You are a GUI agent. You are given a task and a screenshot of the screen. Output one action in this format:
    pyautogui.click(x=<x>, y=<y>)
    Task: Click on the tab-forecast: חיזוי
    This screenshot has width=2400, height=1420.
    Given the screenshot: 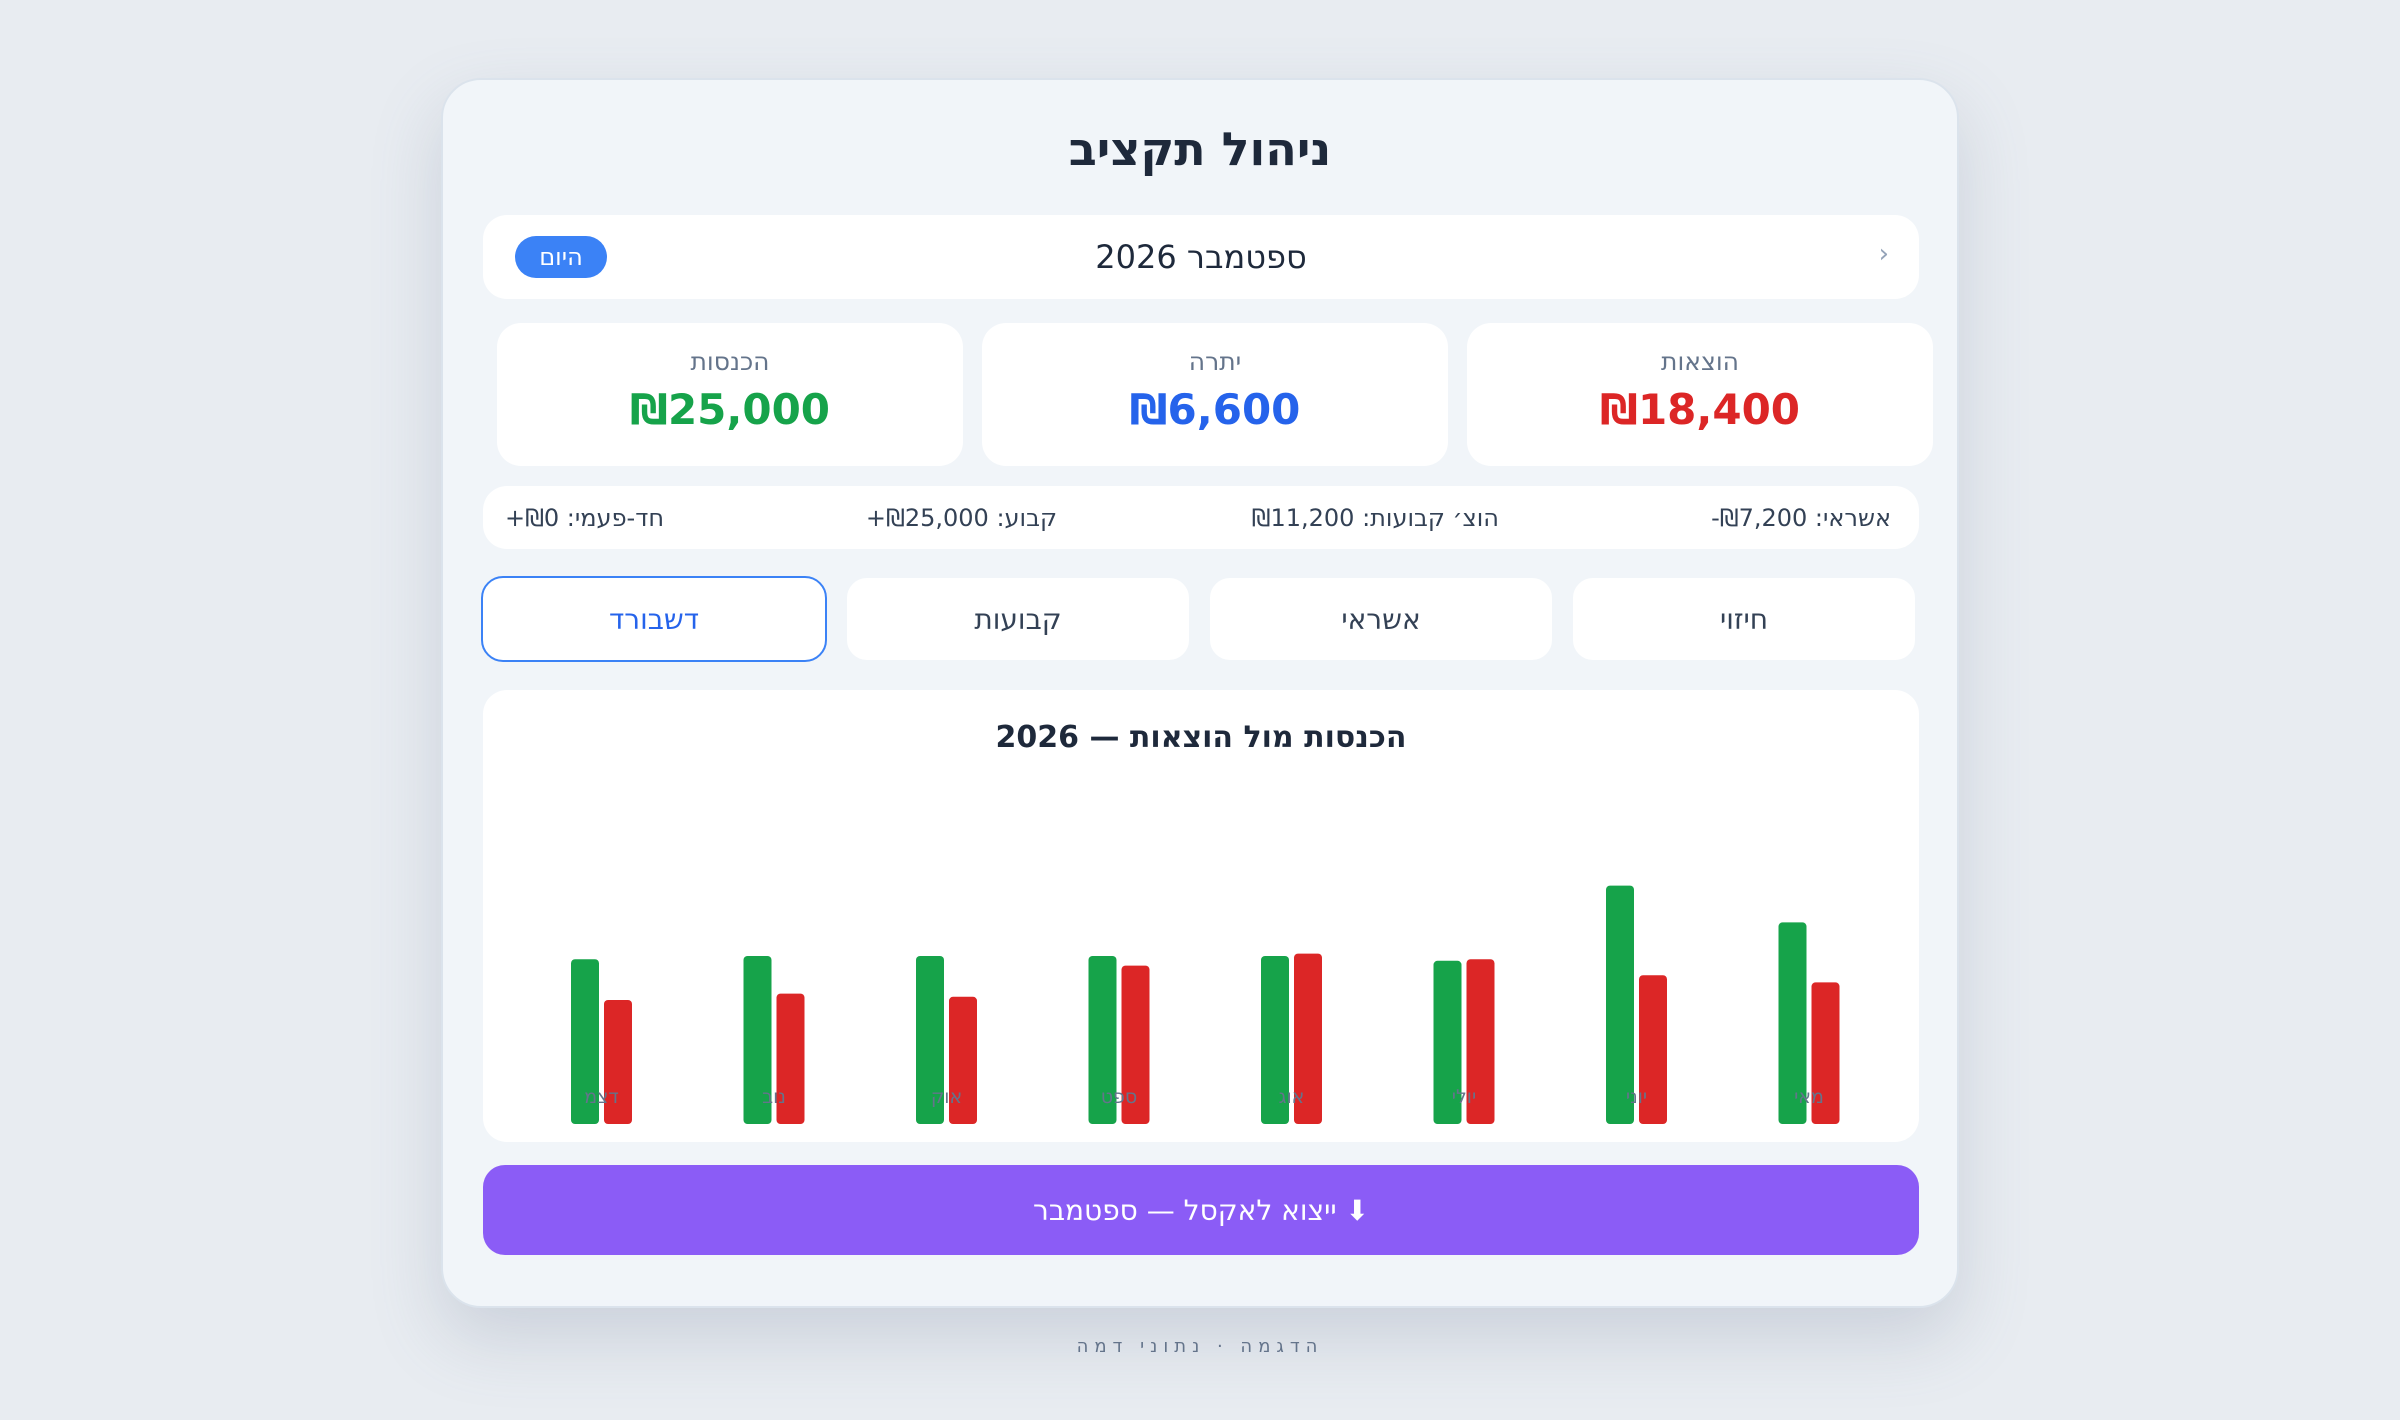 What is the action you would take?
    pyautogui.click(x=1744, y=619)
    